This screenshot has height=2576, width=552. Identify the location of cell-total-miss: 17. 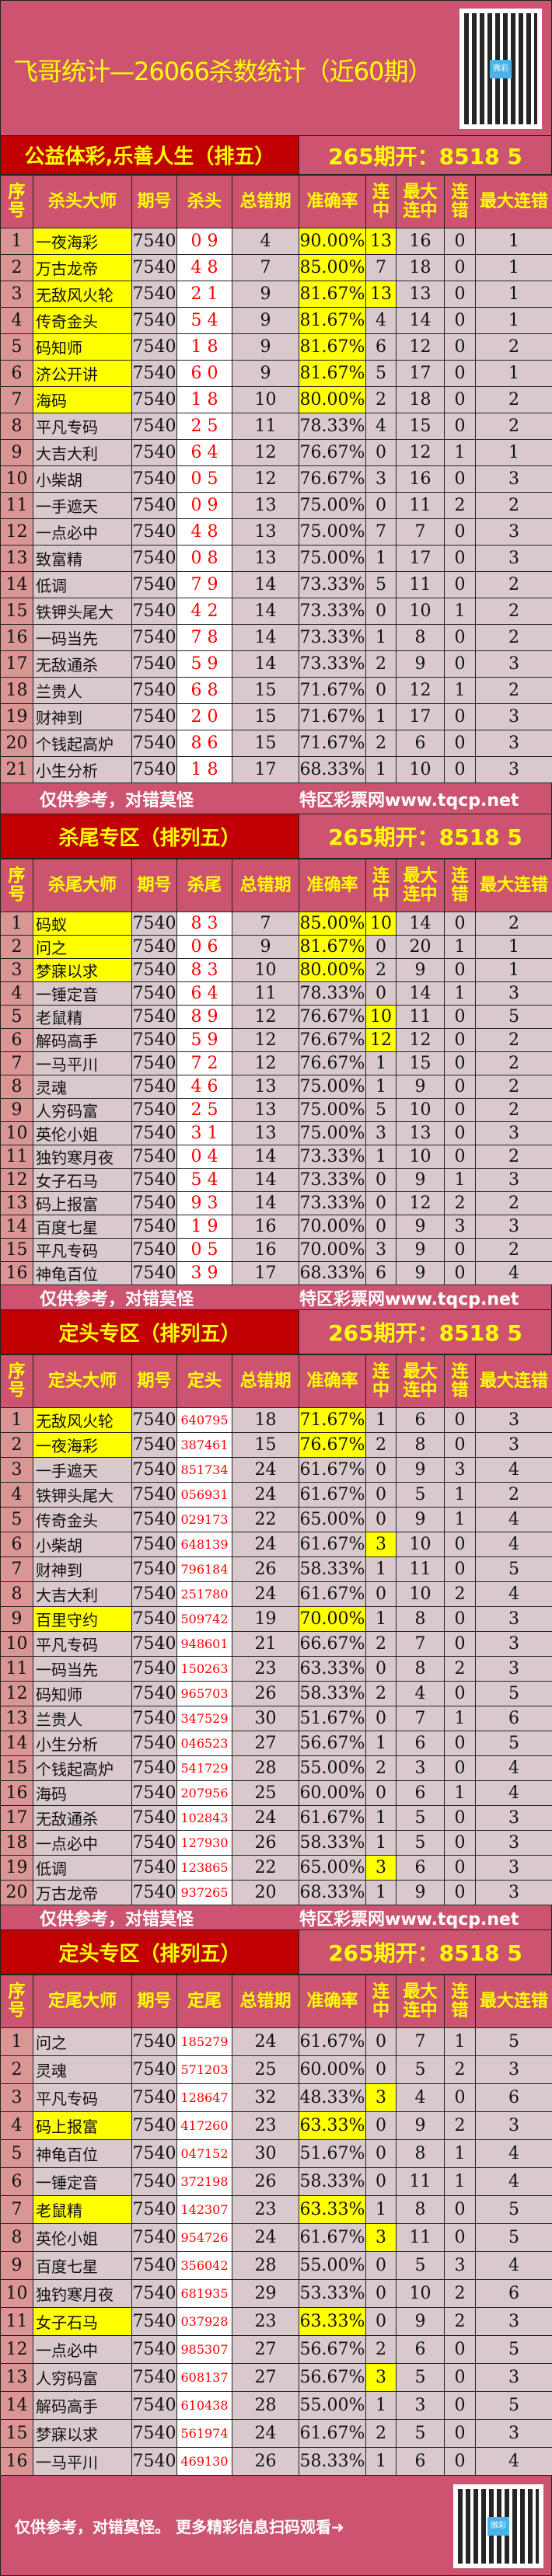
(265, 770).